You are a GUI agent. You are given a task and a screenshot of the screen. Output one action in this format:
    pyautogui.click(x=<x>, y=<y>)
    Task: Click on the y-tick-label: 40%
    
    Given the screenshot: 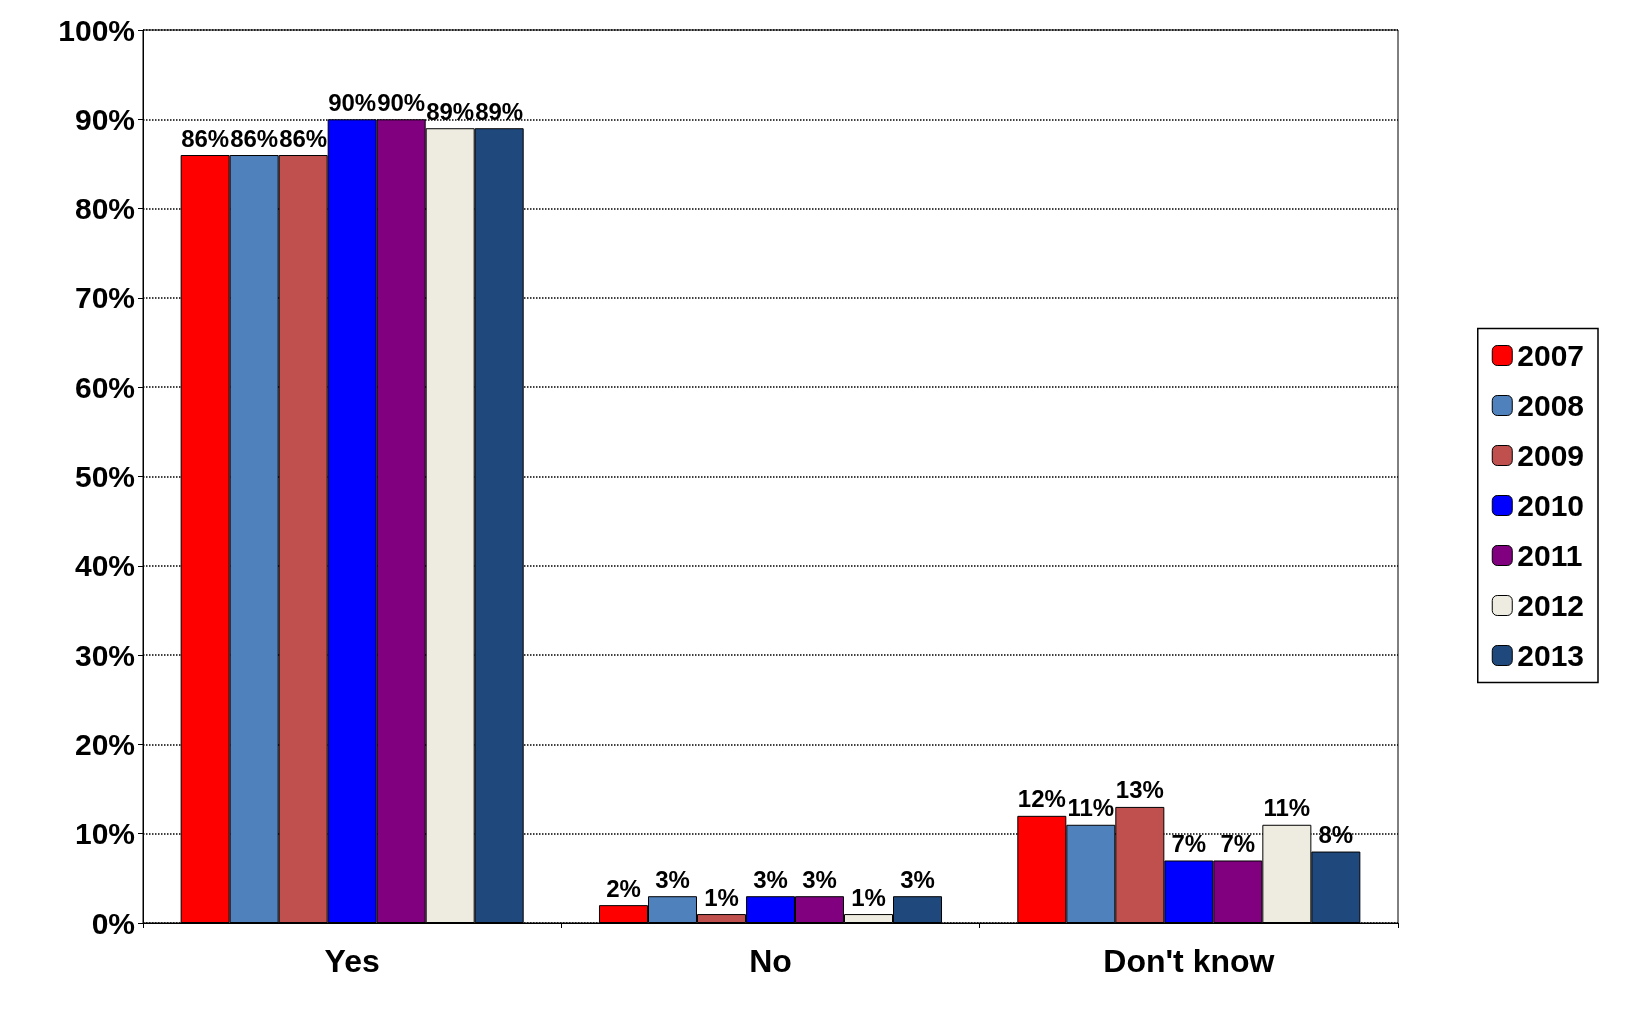 What is the action you would take?
    pyautogui.click(x=104, y=566)
    